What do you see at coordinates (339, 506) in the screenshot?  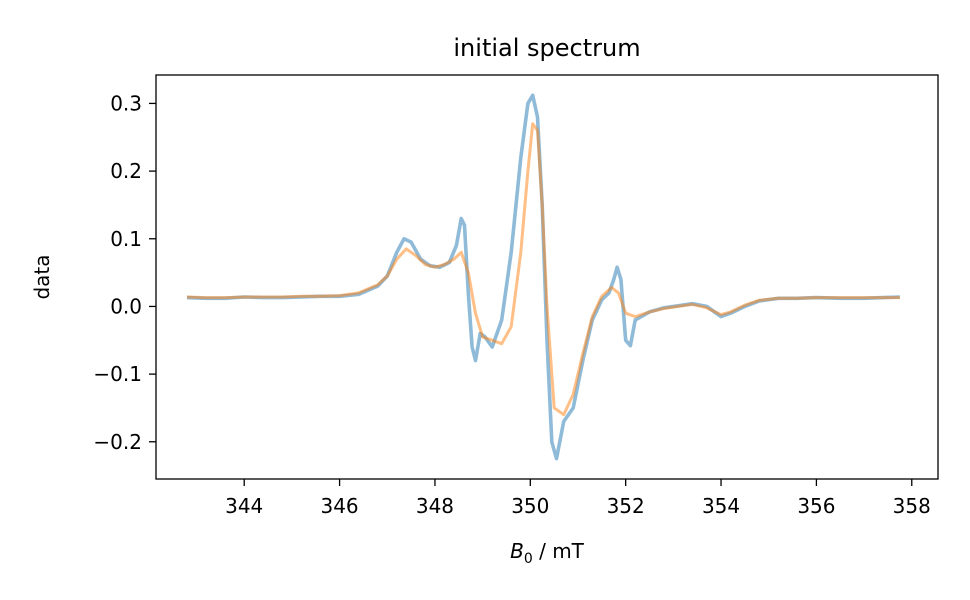 I see `x-tick-label: 346` at bounding box center [339, 506].